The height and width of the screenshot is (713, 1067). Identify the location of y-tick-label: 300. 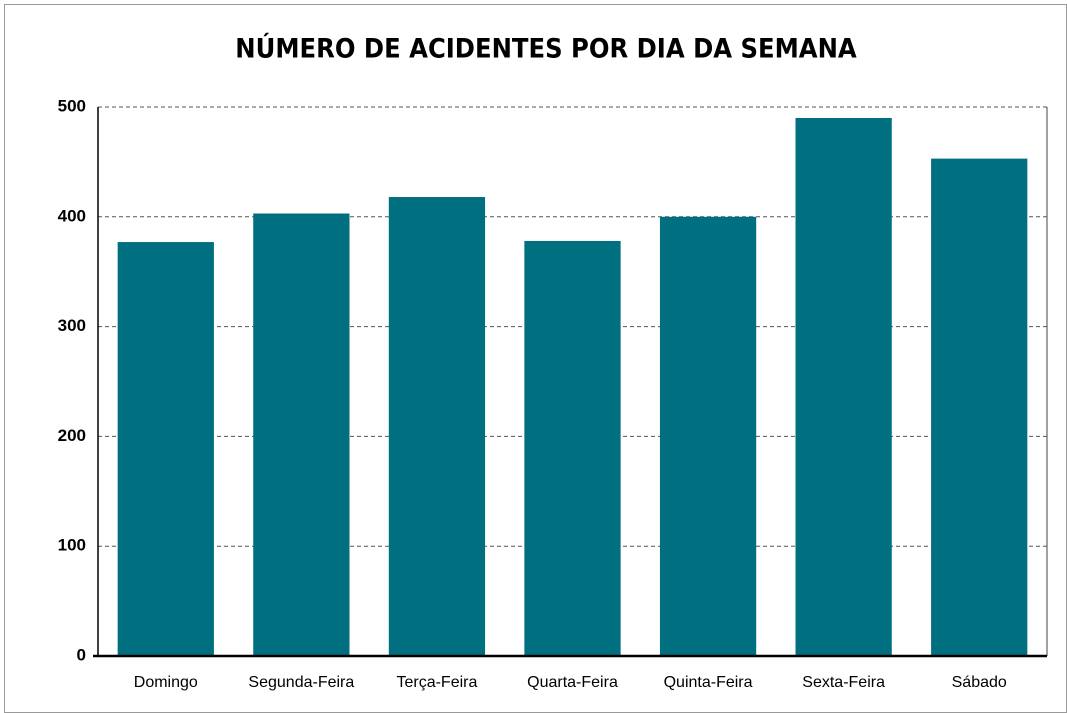
(72, 325).